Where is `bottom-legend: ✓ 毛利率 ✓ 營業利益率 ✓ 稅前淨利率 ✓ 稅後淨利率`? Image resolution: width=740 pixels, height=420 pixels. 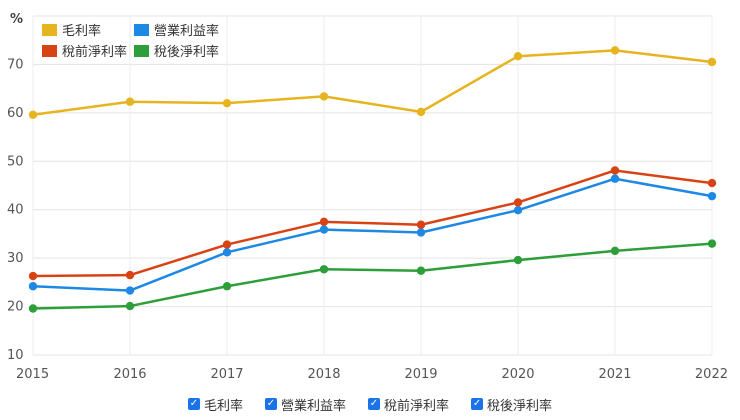 bottom-legend: ✓ 毛利率 ✓ 營業利益率 ✓ 稅前淨利率 ✓ 稅後淨利率 is located at coordinates (370, 404).